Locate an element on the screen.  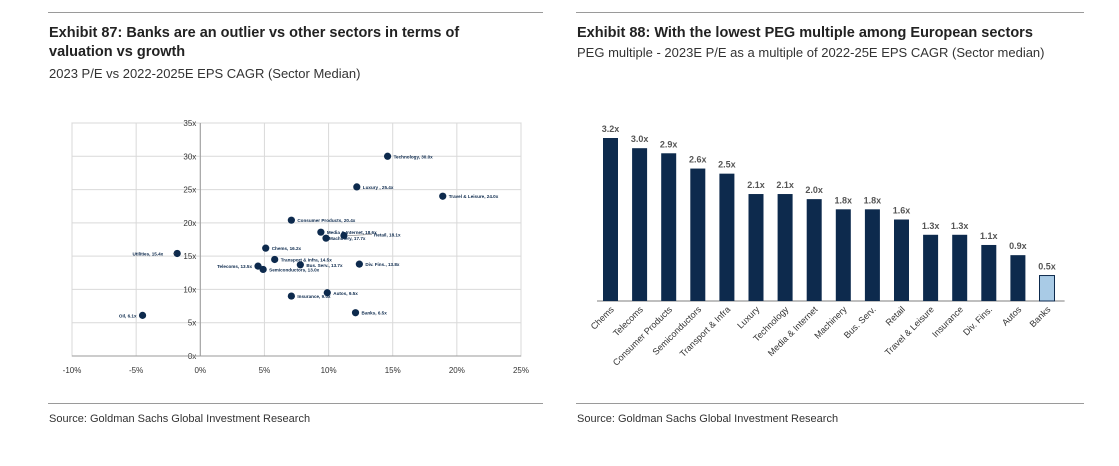
point-label: Div. Fins., 13.8x is located at coordinates (382, 264).